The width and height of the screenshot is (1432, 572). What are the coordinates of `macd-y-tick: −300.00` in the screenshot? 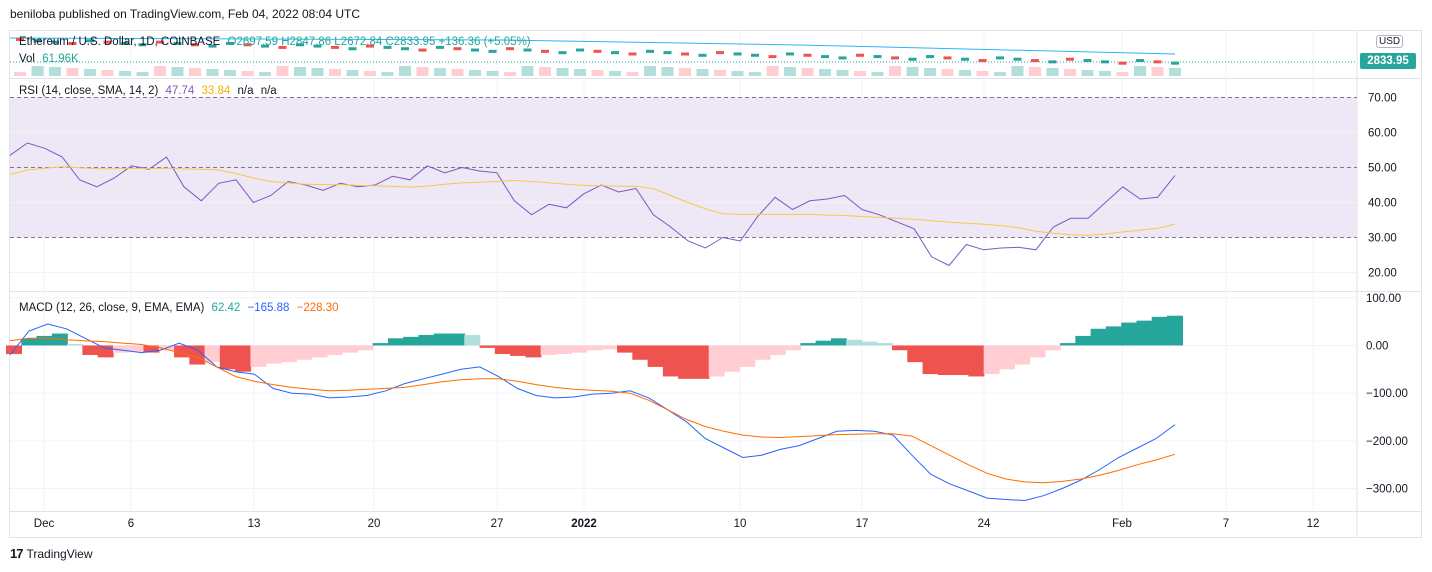 It's located at (1387, 490).